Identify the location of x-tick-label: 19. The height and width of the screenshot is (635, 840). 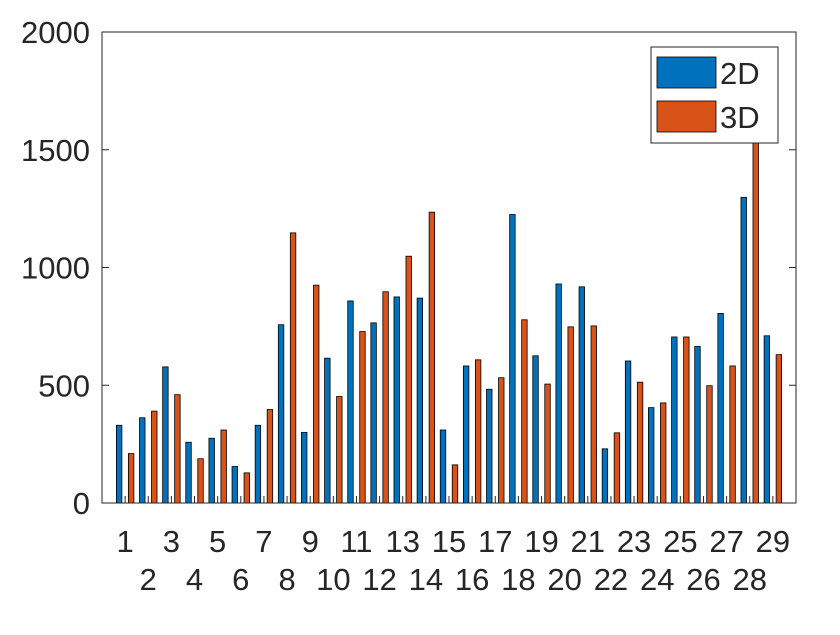
(541, 541).